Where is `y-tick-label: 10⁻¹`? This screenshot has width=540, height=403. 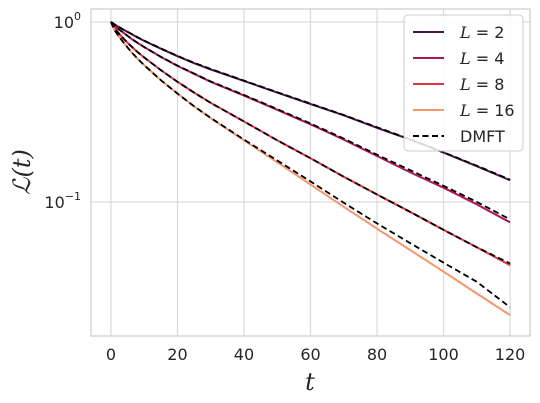 y-tick-label: 10⁻¹ is located at coordinates (62, 201).